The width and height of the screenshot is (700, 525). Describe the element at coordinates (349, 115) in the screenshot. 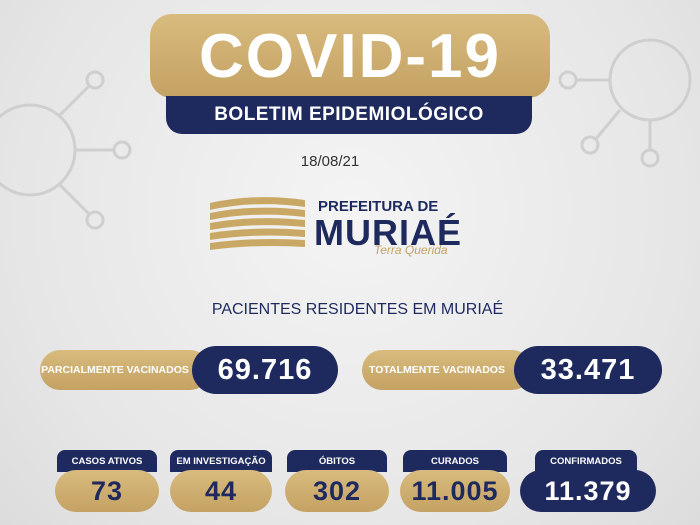

I see `subtitle: BOLETIM EPIDEMIOLÓGICO` at that location.